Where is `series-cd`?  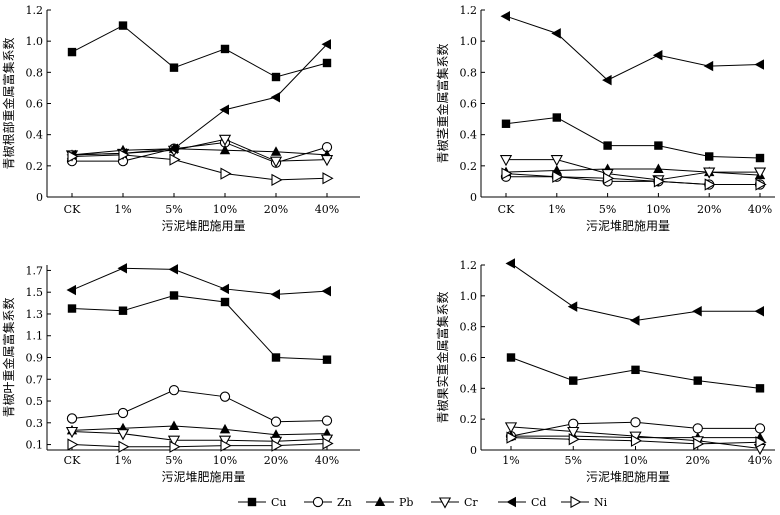
series-cd is located at coordinates (632, 48).